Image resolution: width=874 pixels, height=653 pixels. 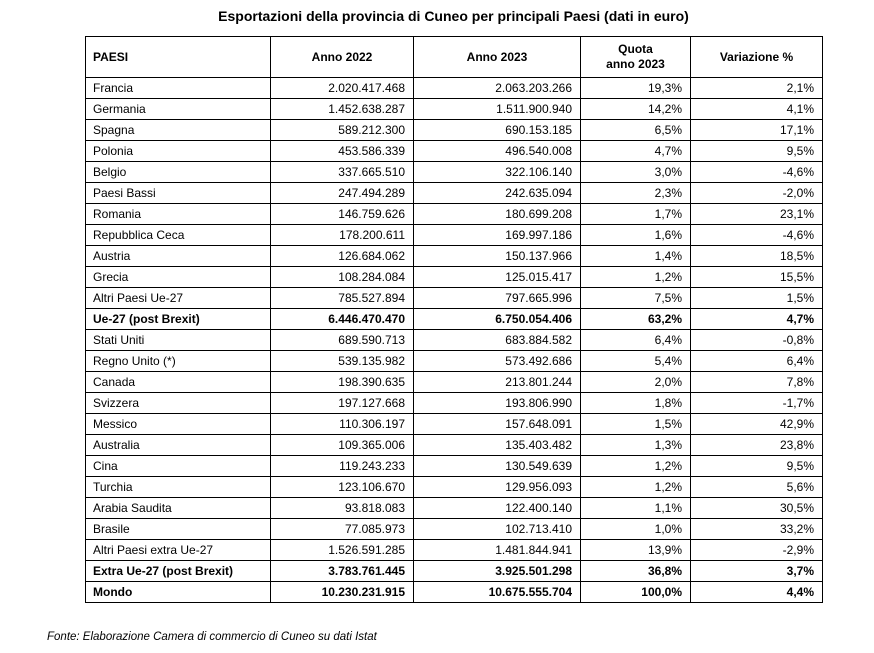 I want to click on cell-variazione: 2,1%, so click(x=756, y=88).